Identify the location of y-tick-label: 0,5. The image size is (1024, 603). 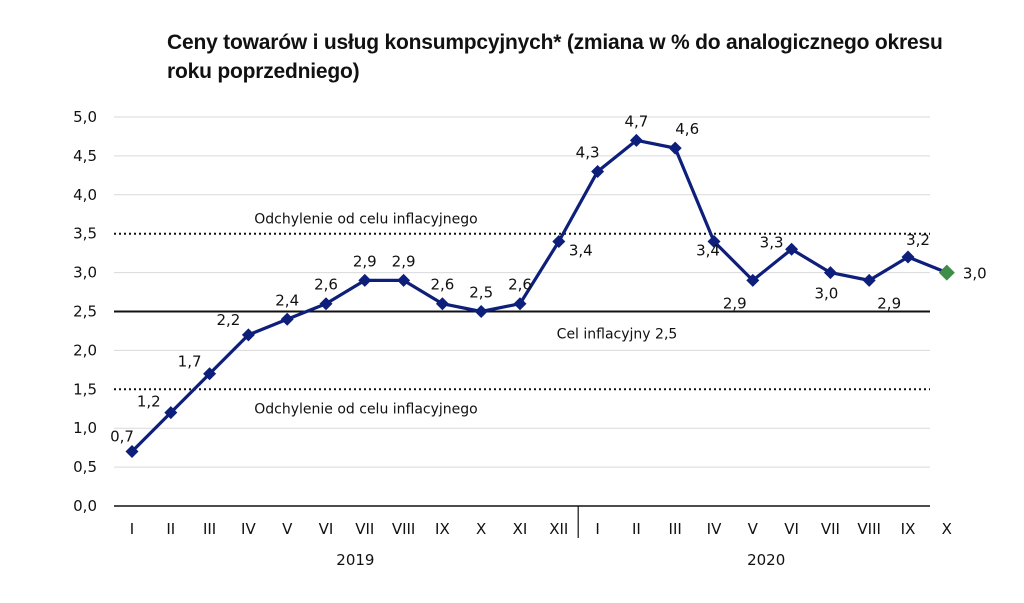
(85, 467).